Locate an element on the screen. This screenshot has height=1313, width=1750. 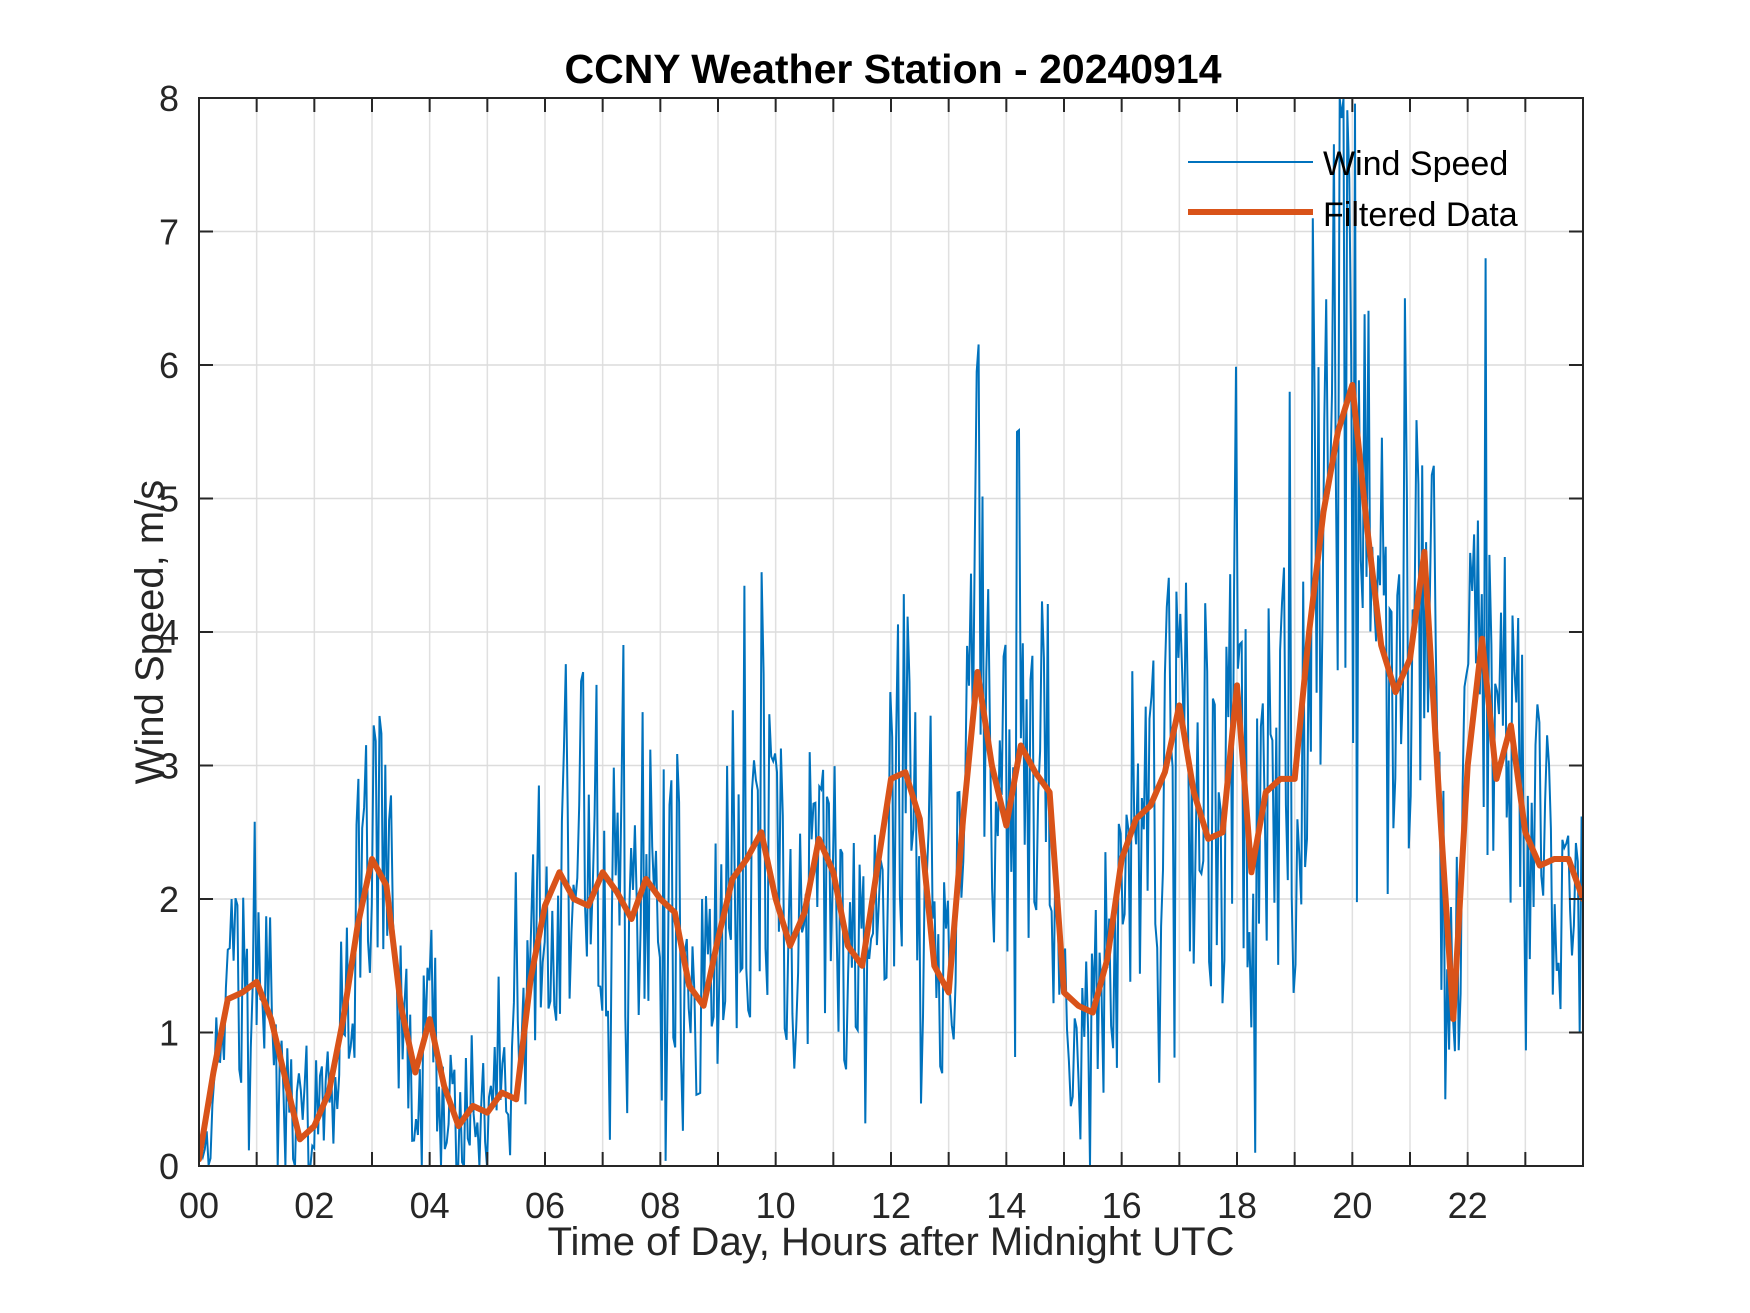
x-tick-label: 14 is located at coordinates (1006, 1205).